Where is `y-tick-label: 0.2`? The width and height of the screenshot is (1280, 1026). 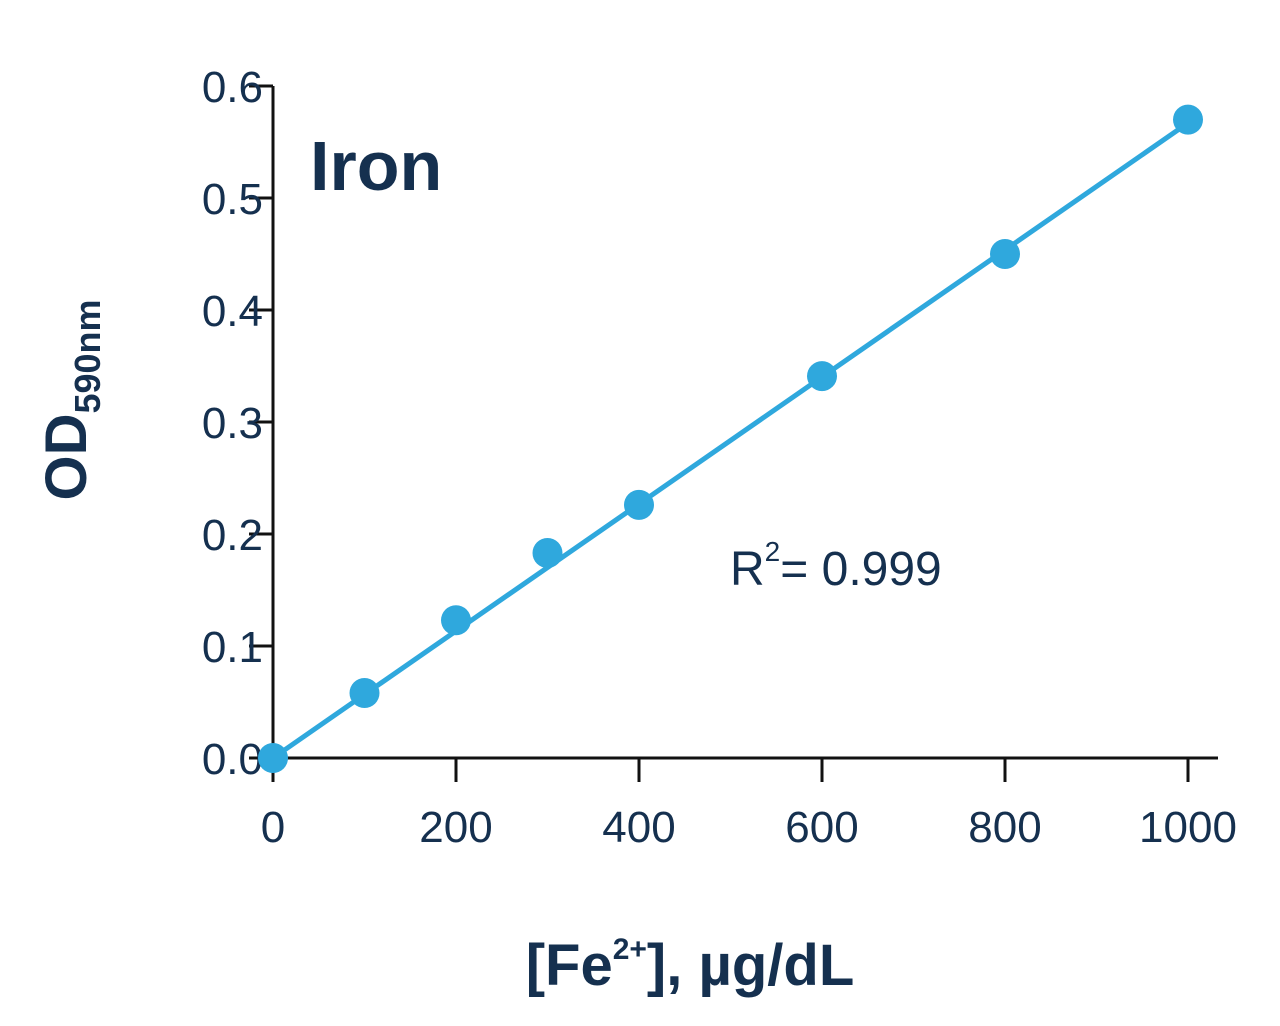 y-tick-label: 0.2 is located at coordinates (232, 535).